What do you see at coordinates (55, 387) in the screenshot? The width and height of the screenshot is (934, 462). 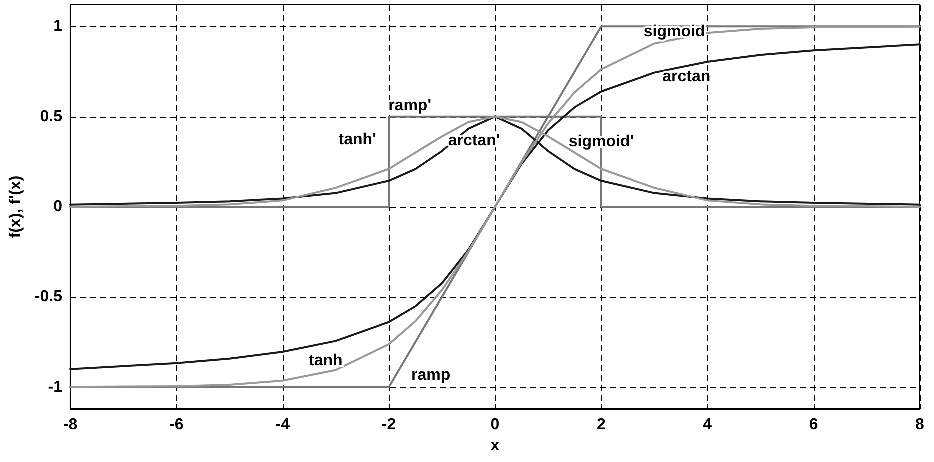 I see `y-tick-label: -1` at bounding box center [55, 387].